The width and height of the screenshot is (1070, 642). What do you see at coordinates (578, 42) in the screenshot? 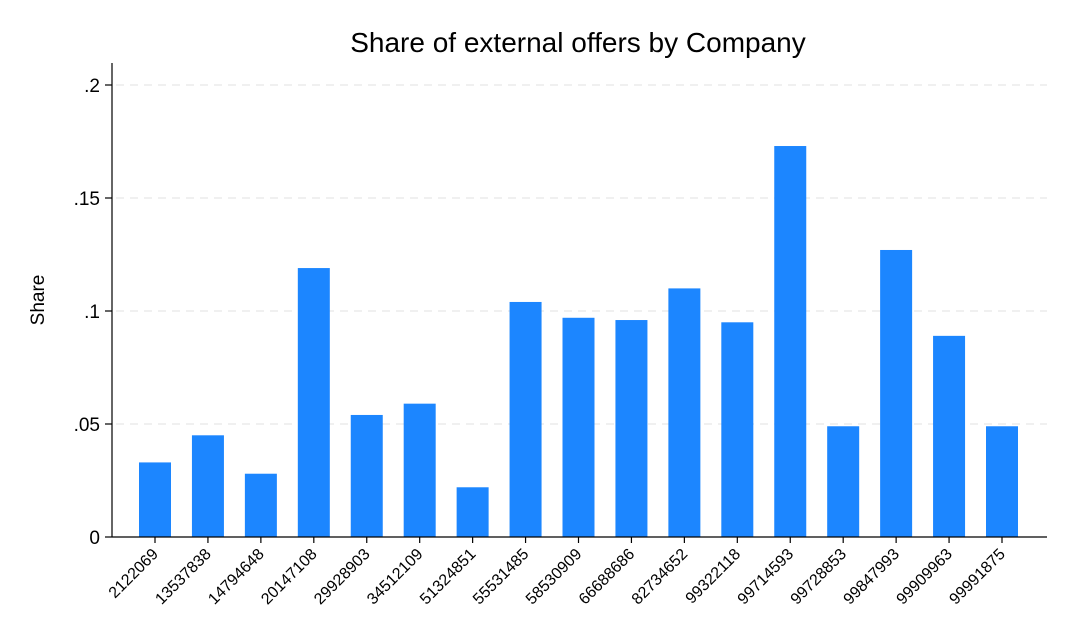
I see `chart-title: Share of external offers by Company` at bounding box center [578, 42].